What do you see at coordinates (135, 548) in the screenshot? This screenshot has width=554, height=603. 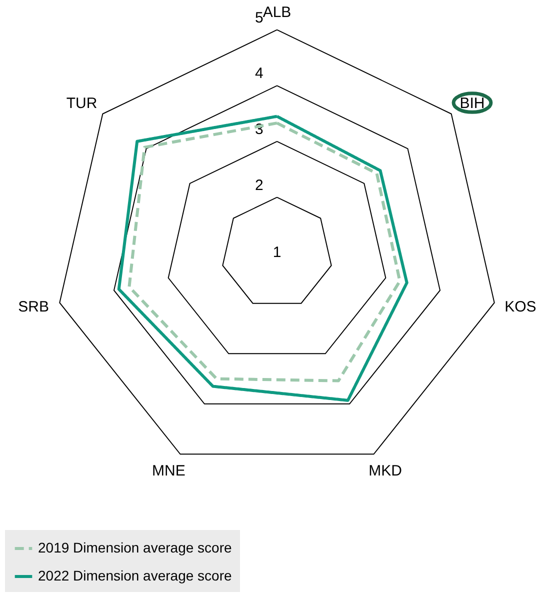 I see `legend-label: 2019 Dimension average score` at bounding box center [135, 548].